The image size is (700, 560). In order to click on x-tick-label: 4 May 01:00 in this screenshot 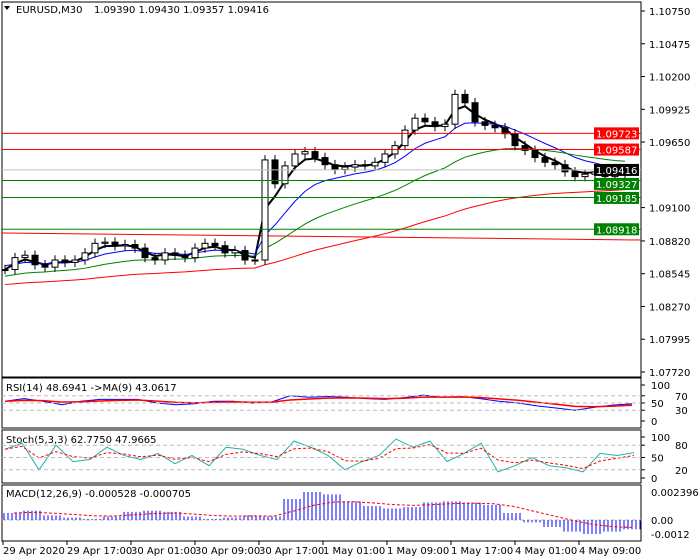, I will do `click(546, 551)`.